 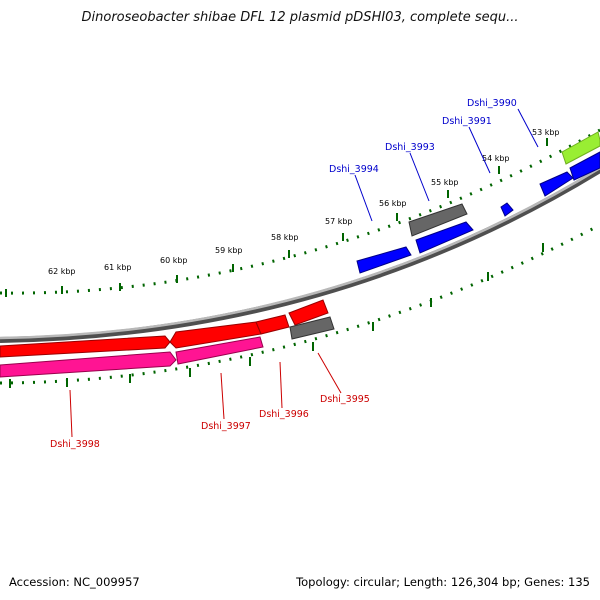 What do you see at coordinates (354, 169) in the screenshot?
I see `label-dshi-3994: Dshi_3994` at bounding box center [354, 169].